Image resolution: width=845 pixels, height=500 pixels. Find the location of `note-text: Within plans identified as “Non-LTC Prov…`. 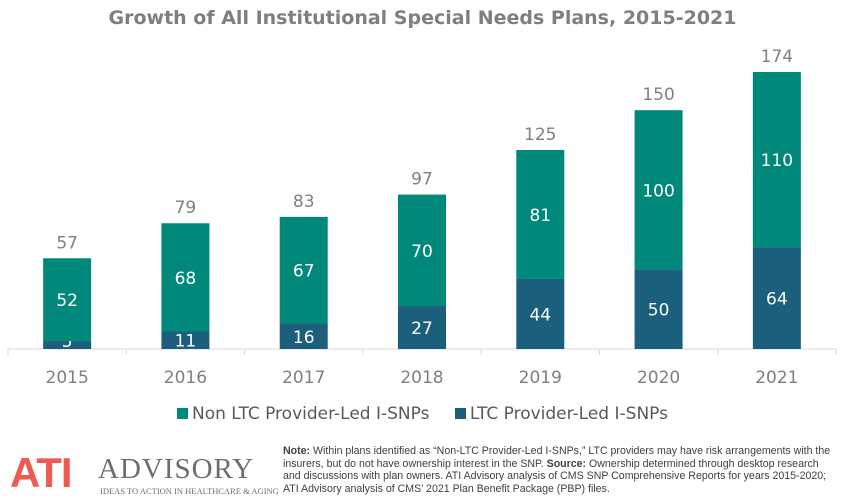

note-text: Within plans identified as “Non-LTC Prov… is located at coordinates (557, 457).